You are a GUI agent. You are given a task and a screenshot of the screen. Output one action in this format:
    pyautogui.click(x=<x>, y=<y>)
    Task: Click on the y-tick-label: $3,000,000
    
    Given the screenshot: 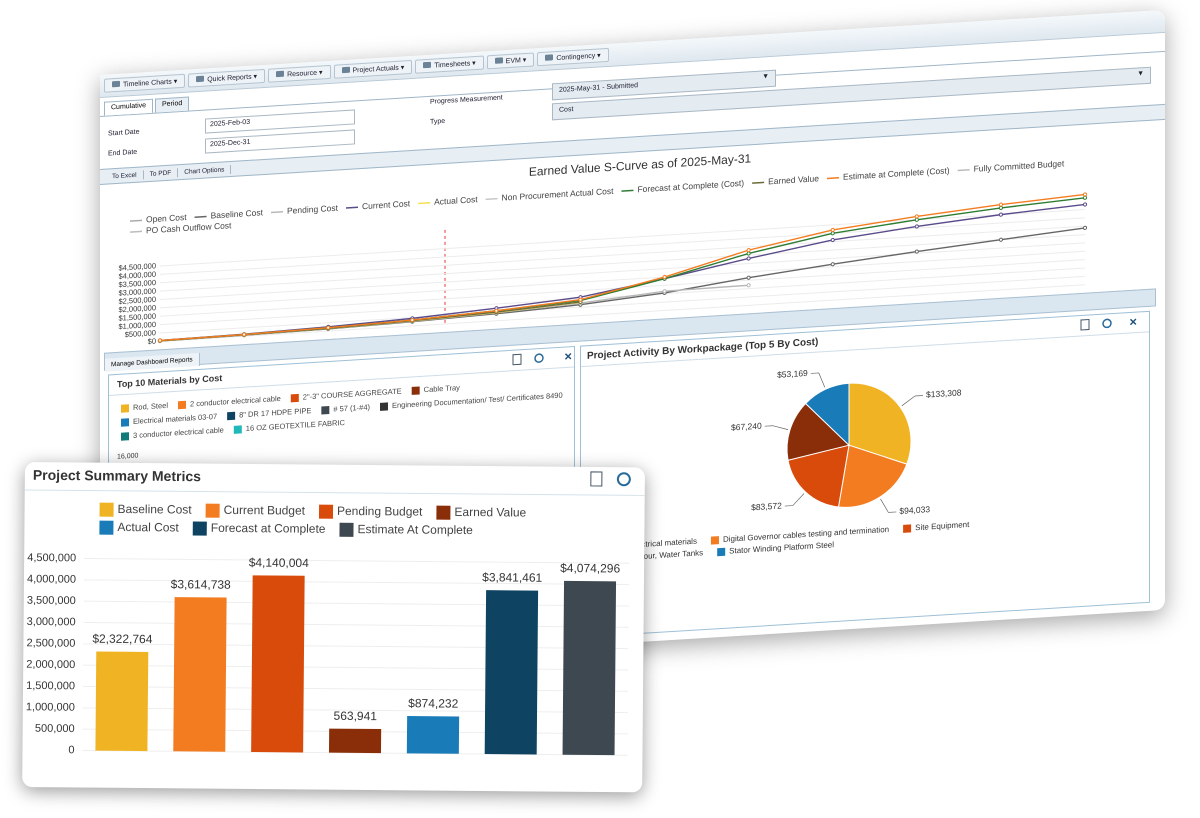 What is the action you would take?
    pyautogui.click(x=137, y=291)
    